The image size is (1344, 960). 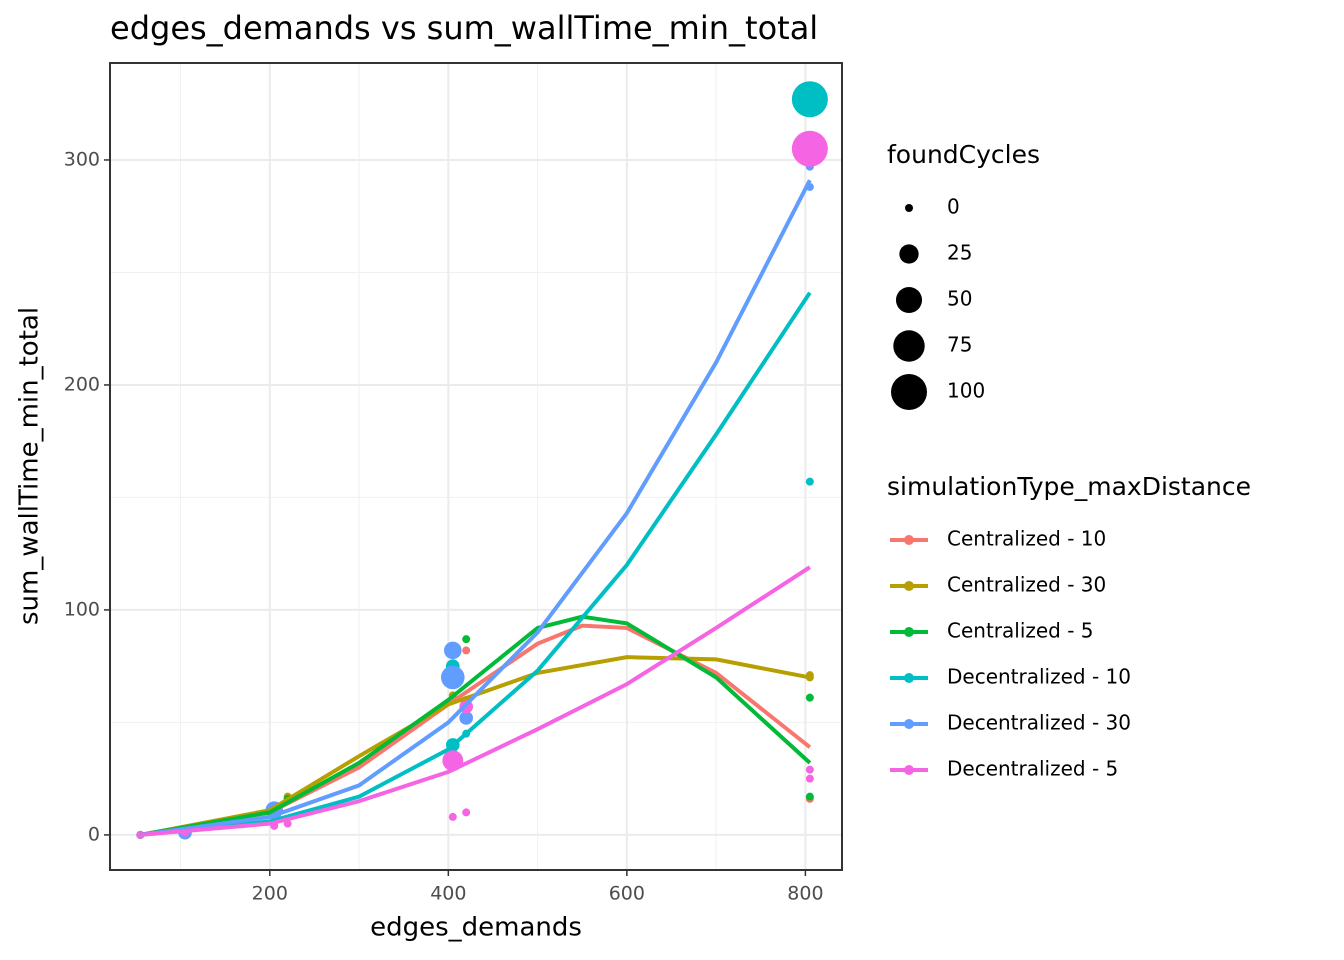 What do you see at coordinates (805, 894) in the screenshot?
I see `x-tick-label: 800` at bounding box center [805, 894].